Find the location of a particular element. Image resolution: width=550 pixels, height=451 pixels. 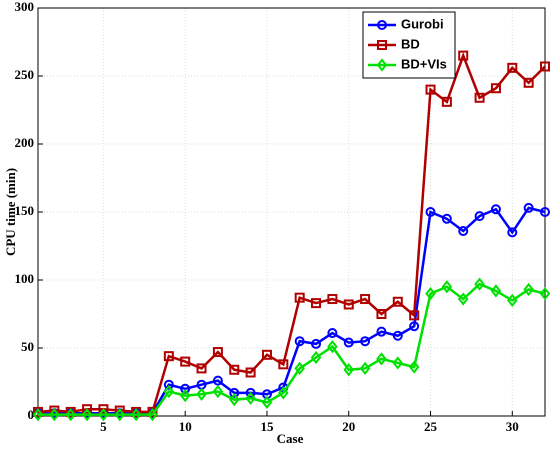

y-tick-label: 50 is located at coordinates (27, 346).